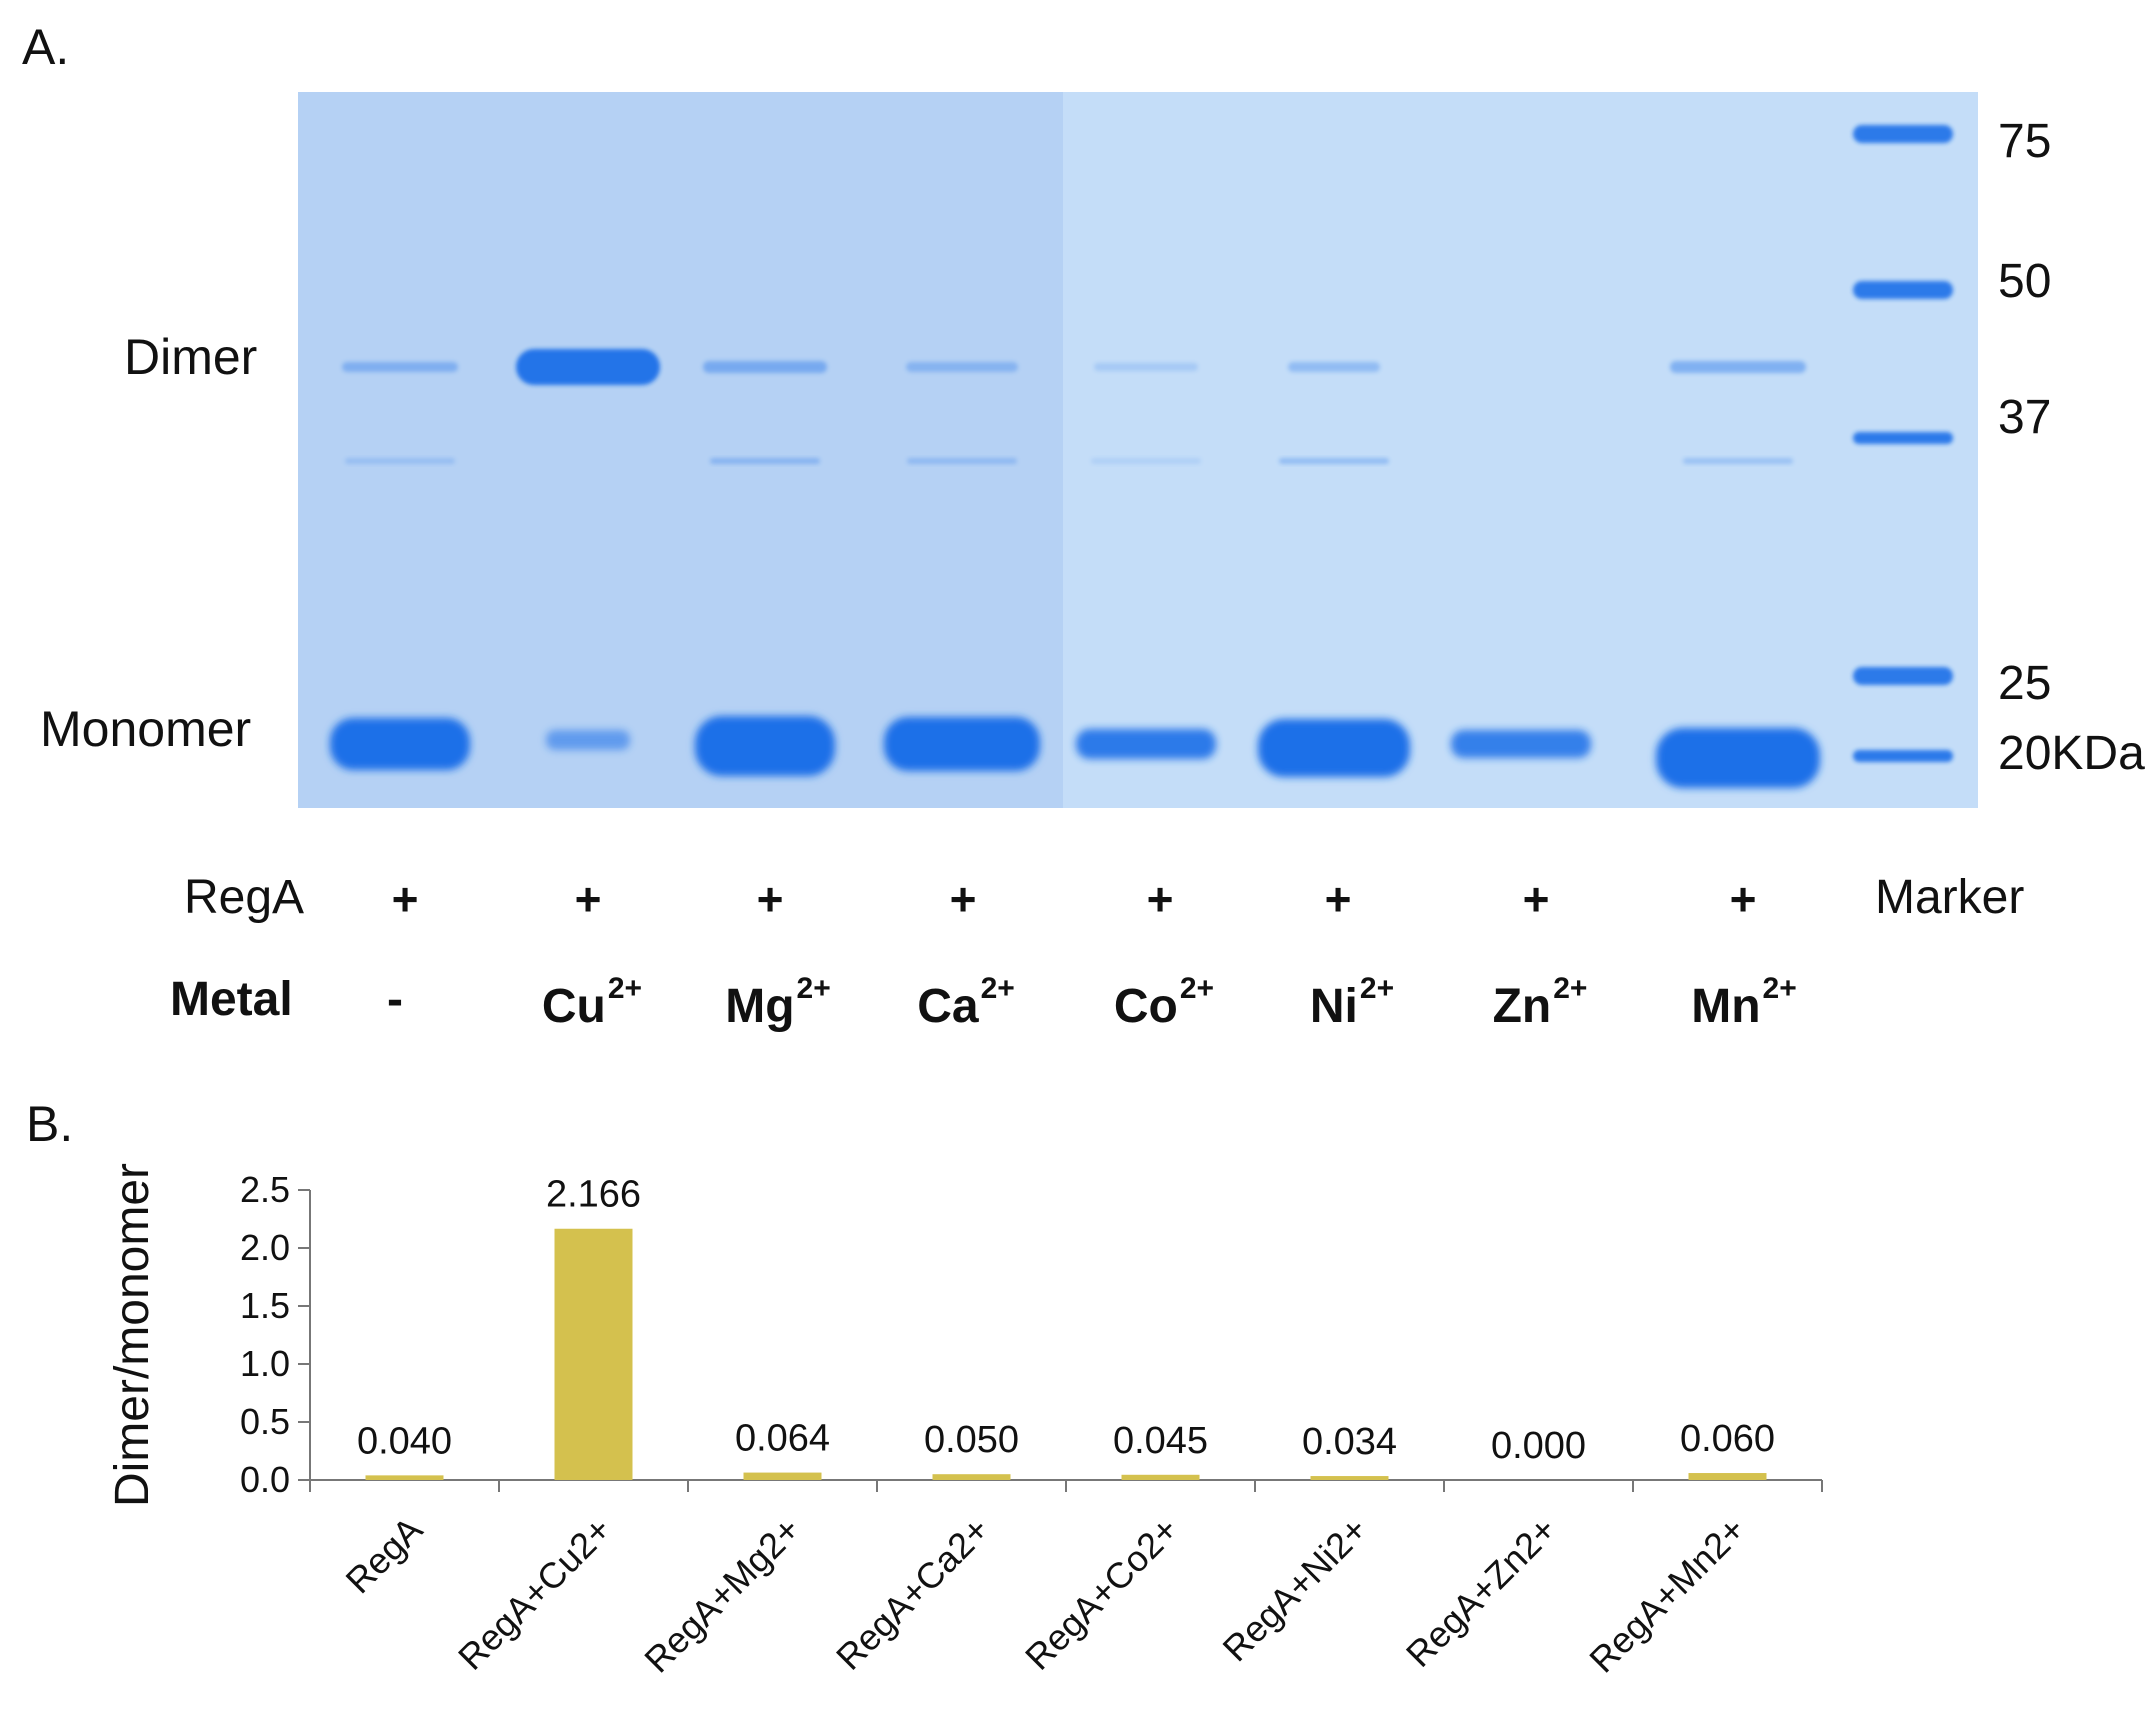 The width and height of the screenshot is (2151, 1734). Describe the element at coordinates (1160, 899) in the screenshot. I see `rega-sign-lane-5: +` at that location.